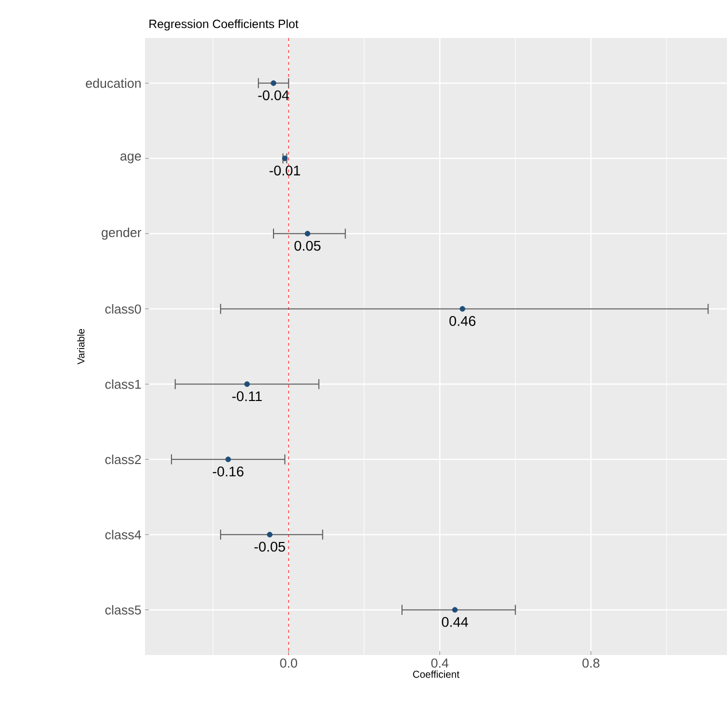 This screenshot has width=728, height=707. Describe the element at coordinates (462, 321) in the screenshot. I see `data-label: 0.46` at that location.